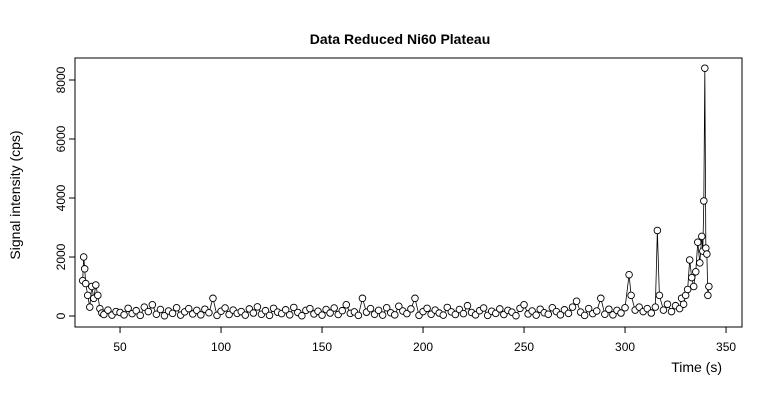 This screenshot has height=400, width=760. What do you see at coordinates (696, 367) in the screenshot?
I see `x-axis-label: Time (s)` at bounding box center [696, 367].